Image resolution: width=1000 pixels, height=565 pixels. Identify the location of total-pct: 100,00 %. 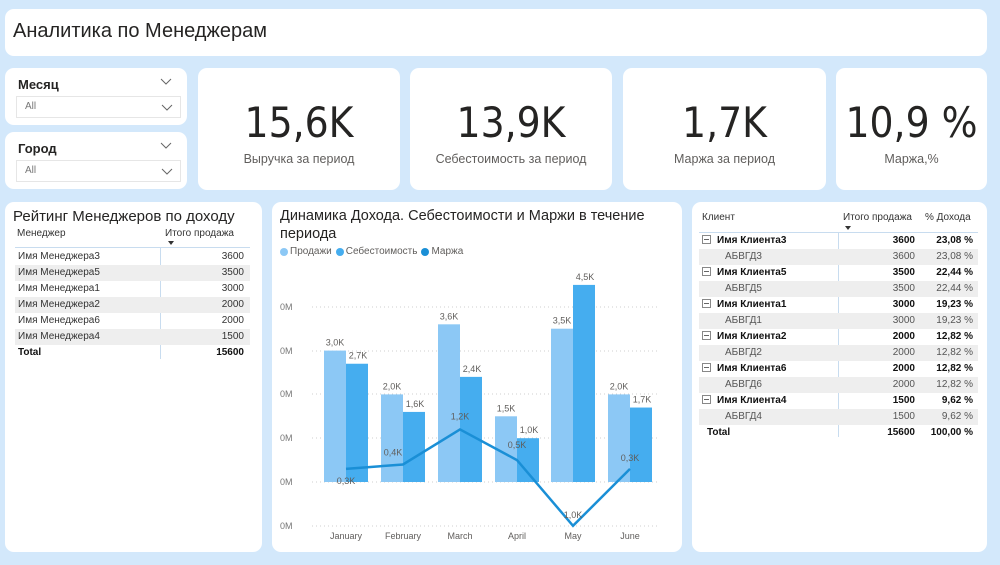
(951, 432).